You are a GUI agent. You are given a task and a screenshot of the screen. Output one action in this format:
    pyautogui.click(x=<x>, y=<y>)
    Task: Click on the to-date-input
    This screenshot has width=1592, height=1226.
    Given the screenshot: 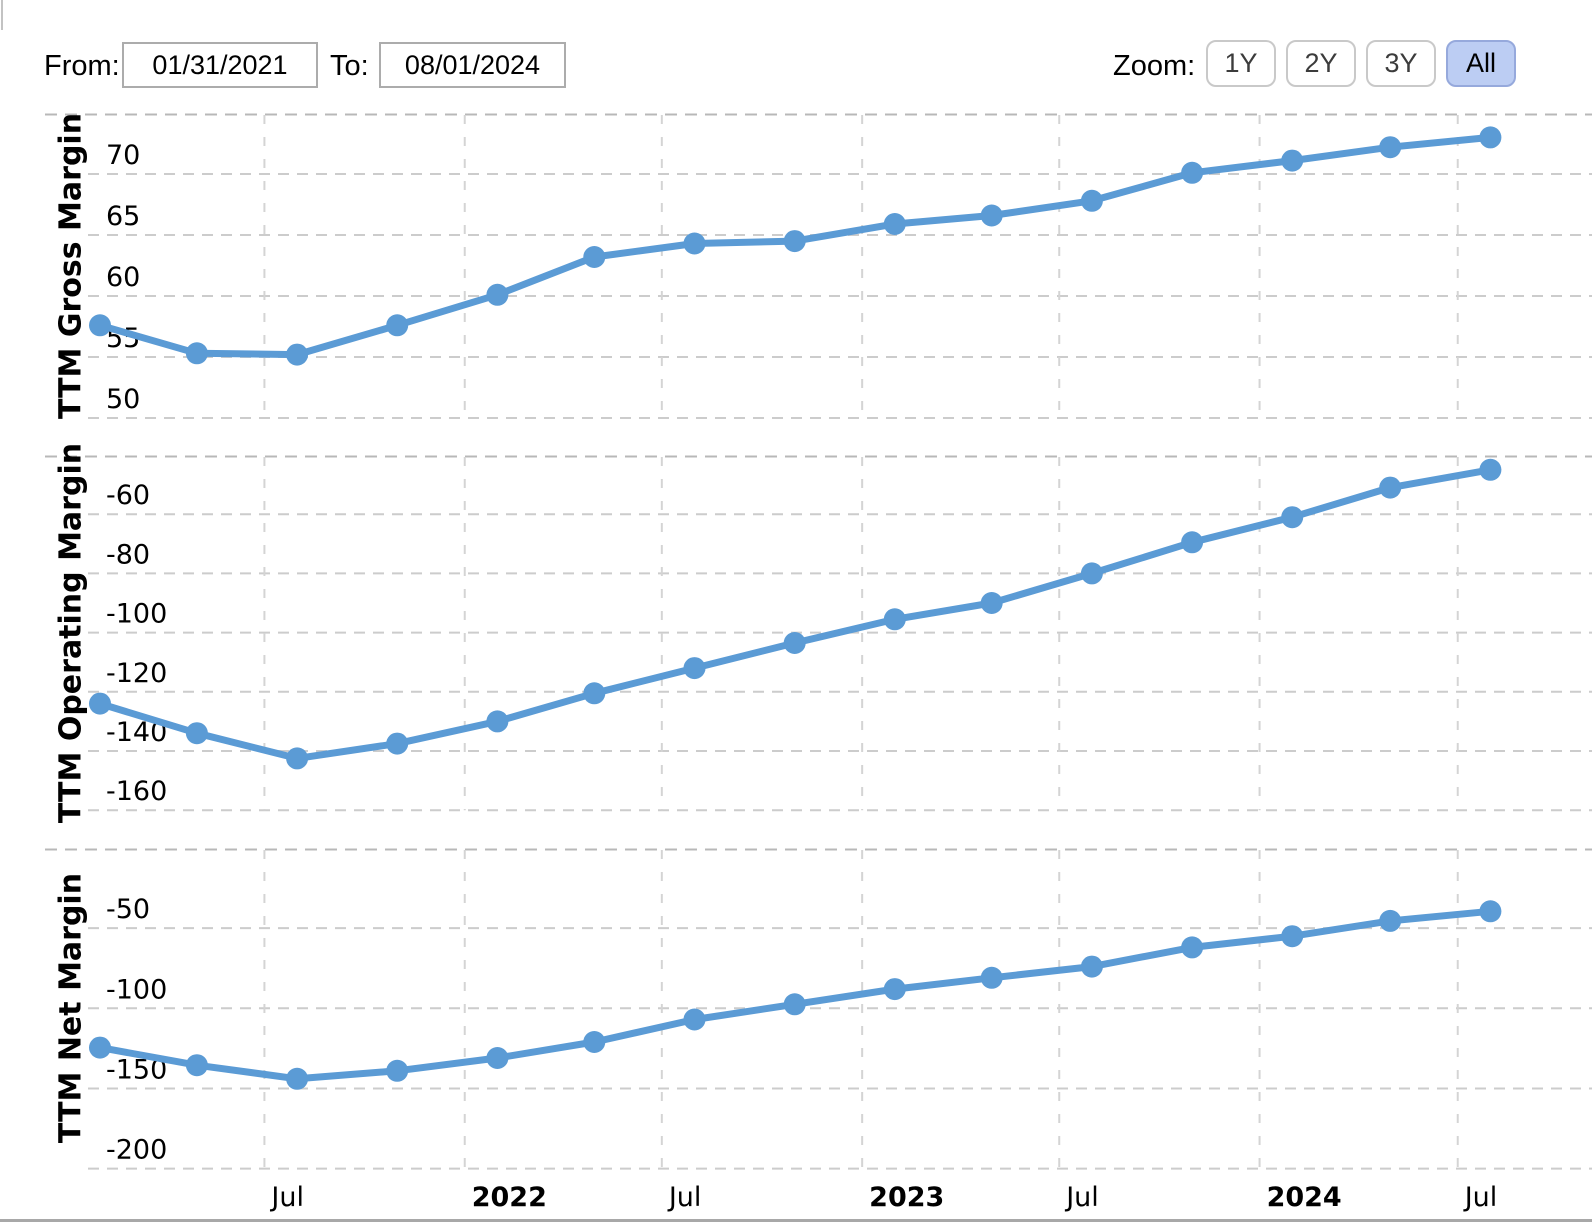 What is the action you would take?
    pyautogui.click(x=472, y=65)
    